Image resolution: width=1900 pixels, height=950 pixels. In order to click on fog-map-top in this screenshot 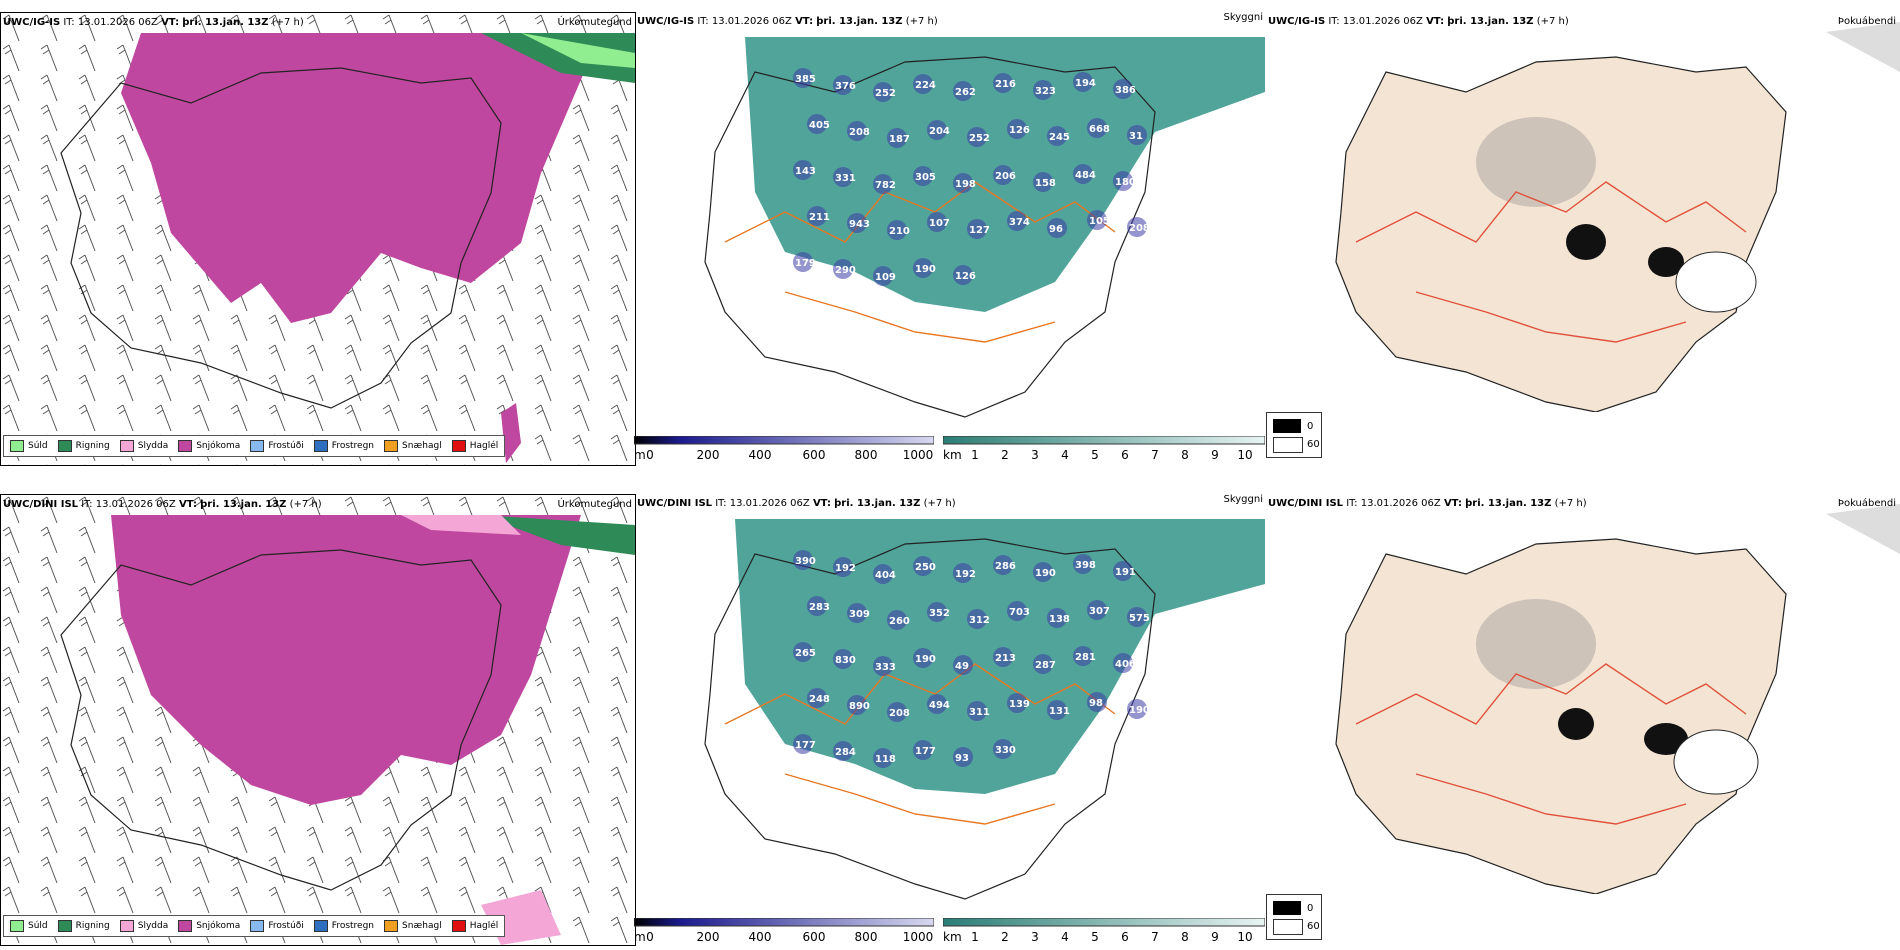, I will do `click(1617, 217)`.